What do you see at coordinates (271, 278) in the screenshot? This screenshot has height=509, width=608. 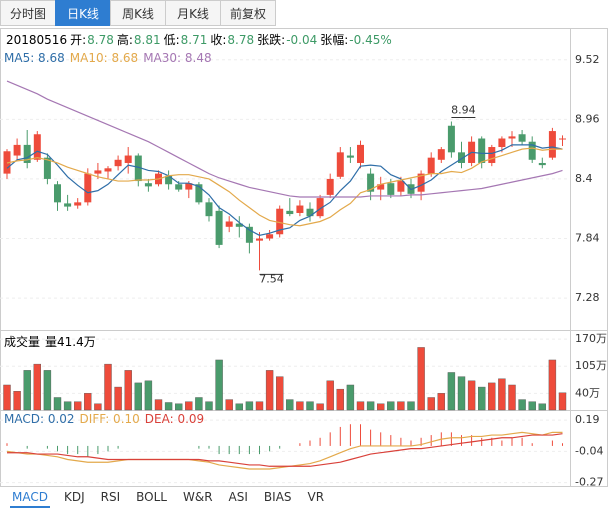 I see `extreme-label: 7.54` at bounding box center [271, 278].